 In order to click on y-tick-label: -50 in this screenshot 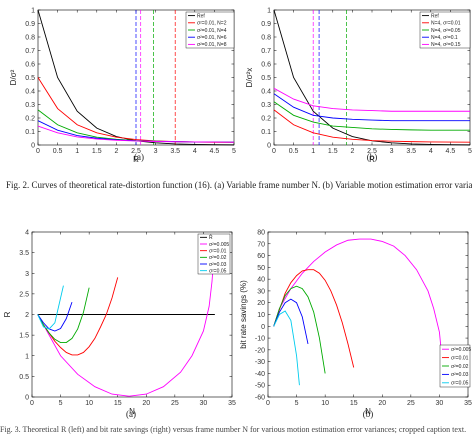, I will do `click(260, 386)`.